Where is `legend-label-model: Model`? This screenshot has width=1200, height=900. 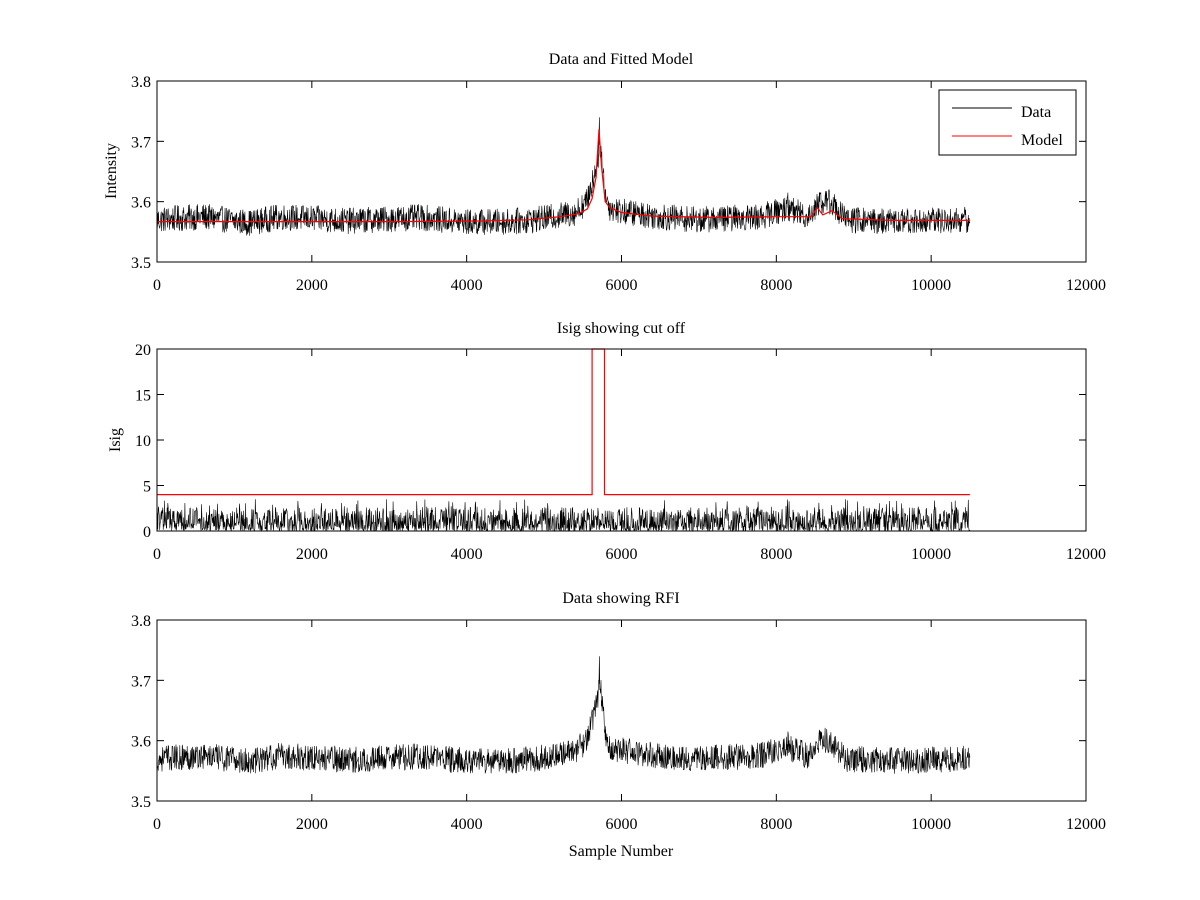 legend-label-model: Model is located at coordinates (1042, 140).